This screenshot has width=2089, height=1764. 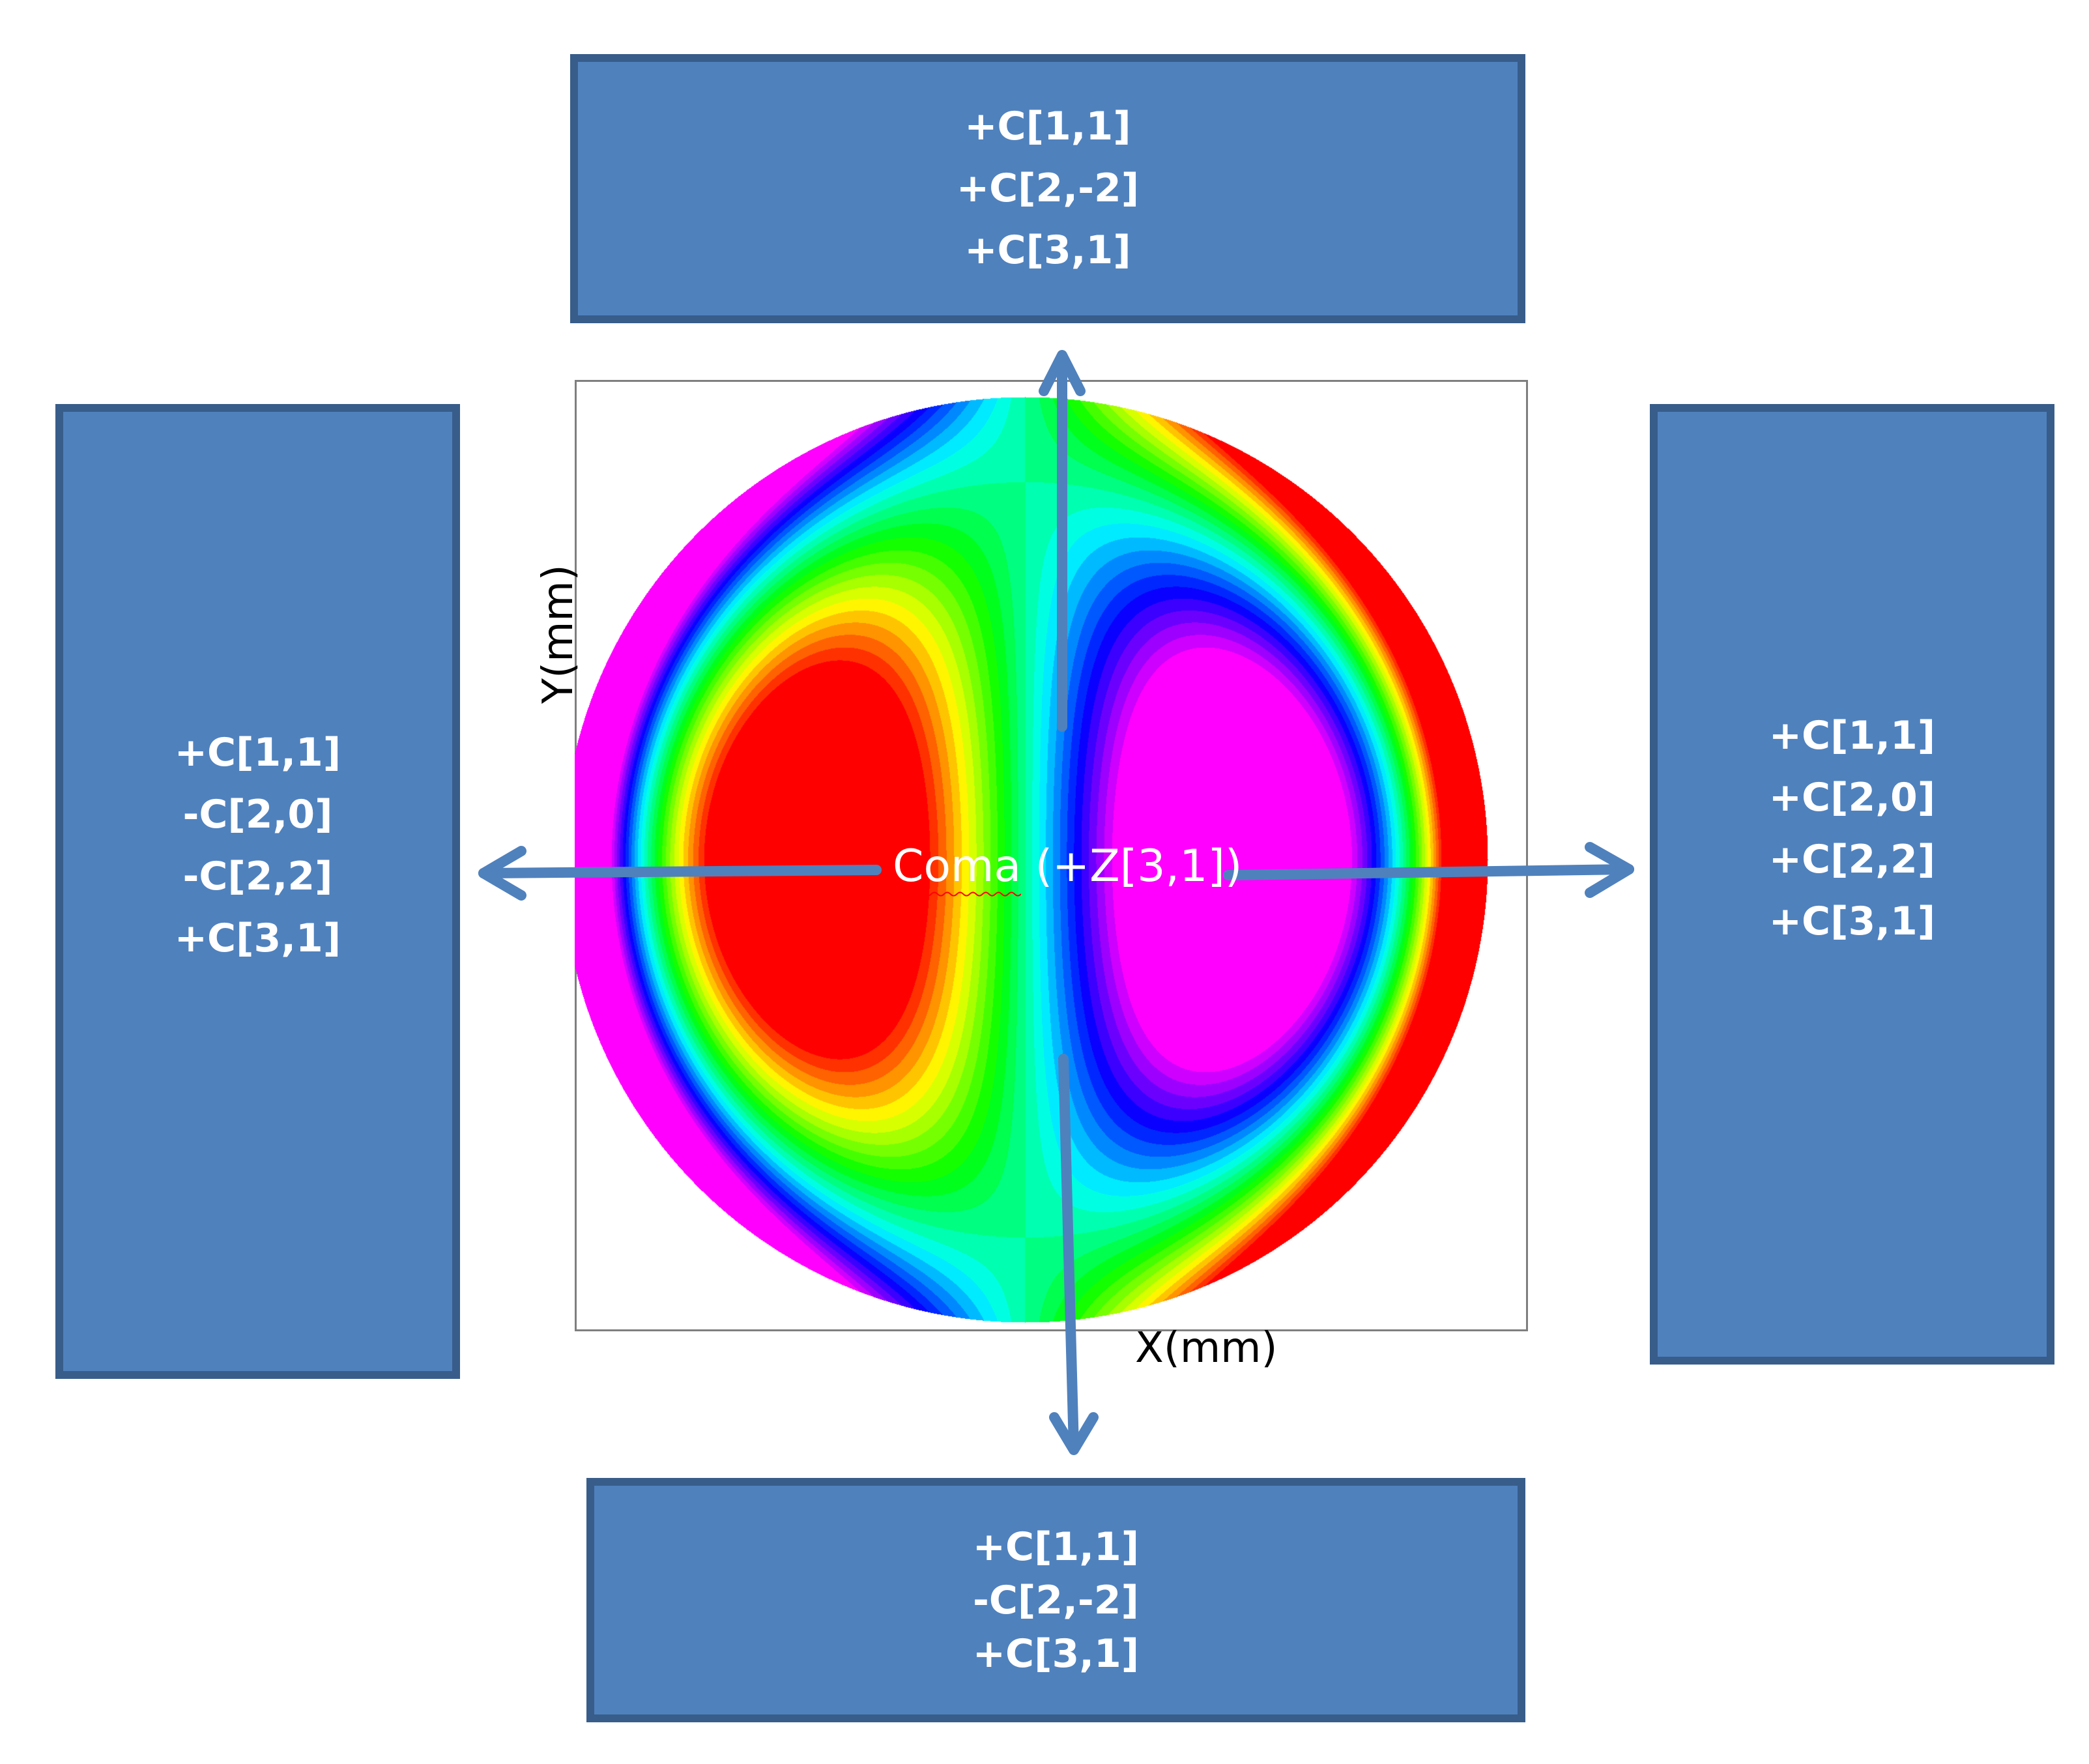 What do you see at coordinates (1074, 1254) in the screenshot?
I see `arrow-down` at bounding box center [1074, 1254].